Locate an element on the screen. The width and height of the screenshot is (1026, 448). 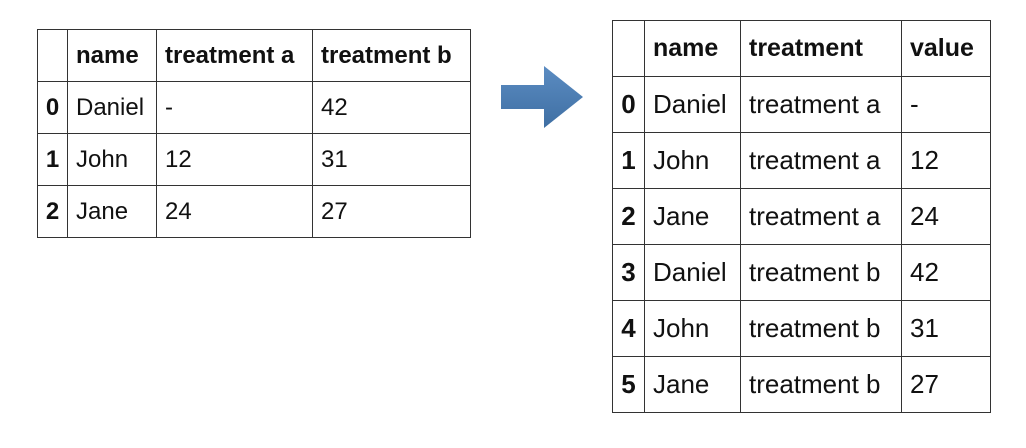
treatment-b-cell: 31 is located at coordinates (391, 159).